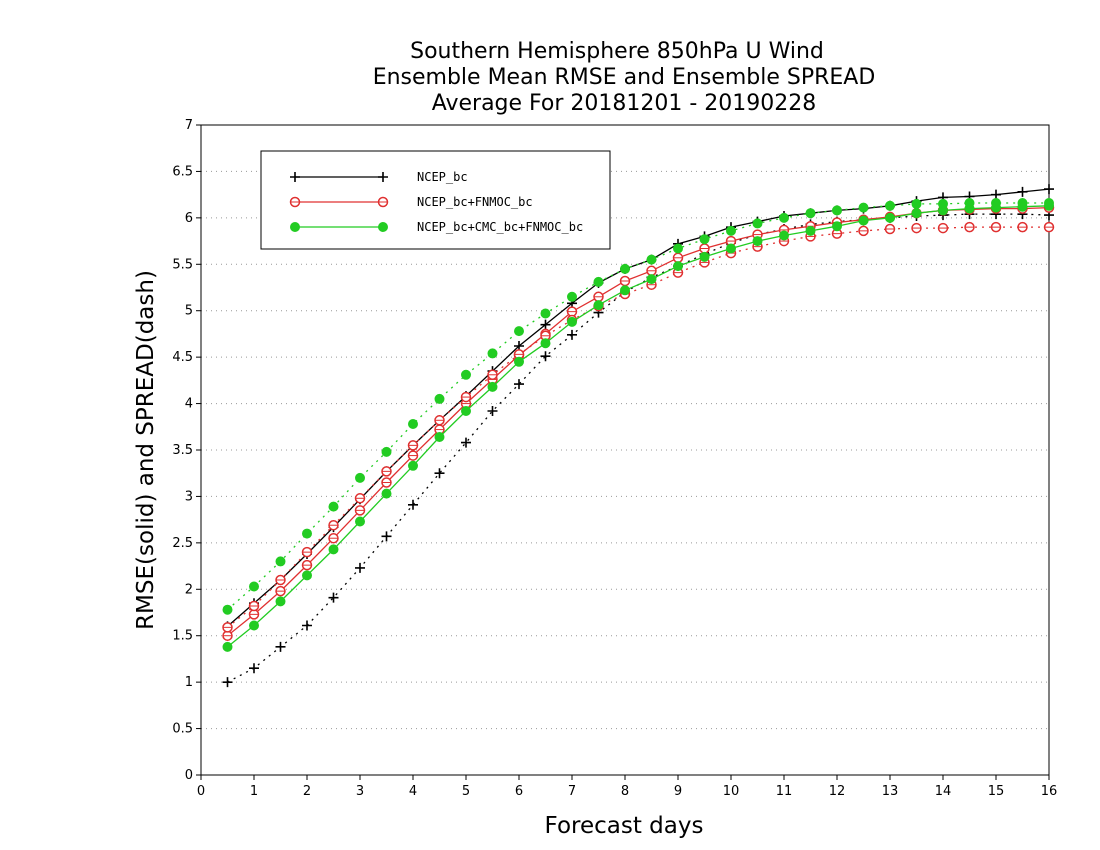 The image size is (1100, 850). I want to click on y-tick-label: 6, so click(189, 218).